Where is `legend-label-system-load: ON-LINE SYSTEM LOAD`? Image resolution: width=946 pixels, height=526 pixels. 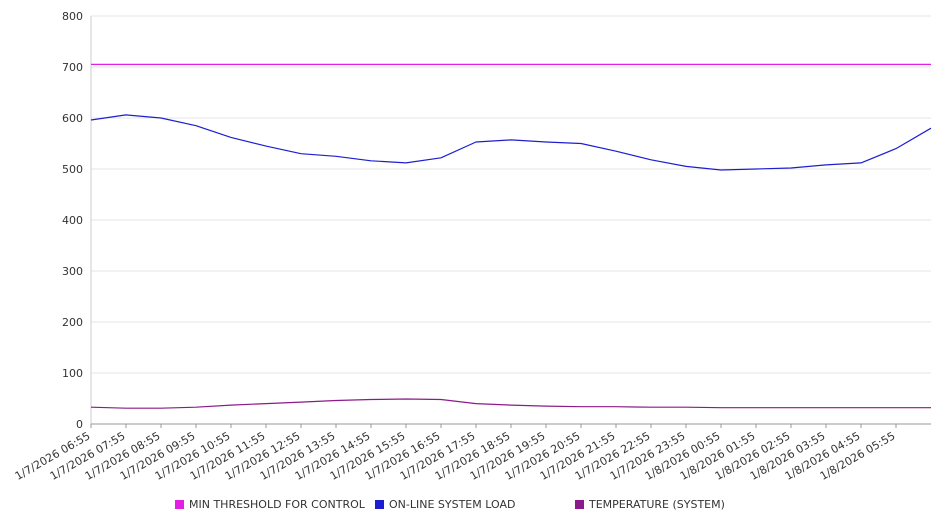 legend-label-system-load: ON-LINE SYSTEM LOAD is located at coordinates (452, 504).